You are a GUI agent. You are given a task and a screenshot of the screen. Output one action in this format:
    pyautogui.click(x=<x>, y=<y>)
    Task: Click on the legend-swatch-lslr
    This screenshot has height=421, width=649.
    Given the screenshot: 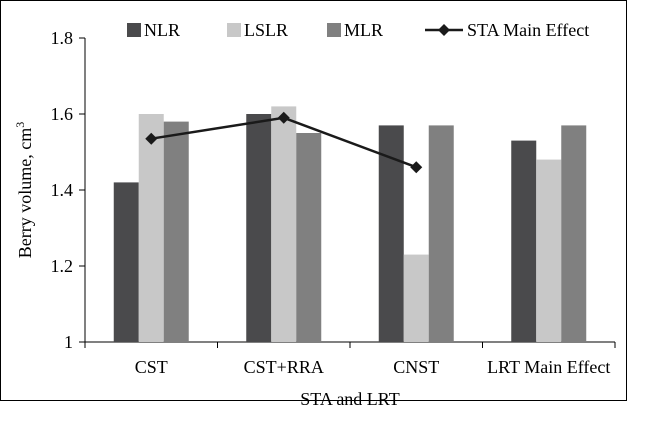 What is the action you would take?
    pyautogui.click(x=234, y=30)
    